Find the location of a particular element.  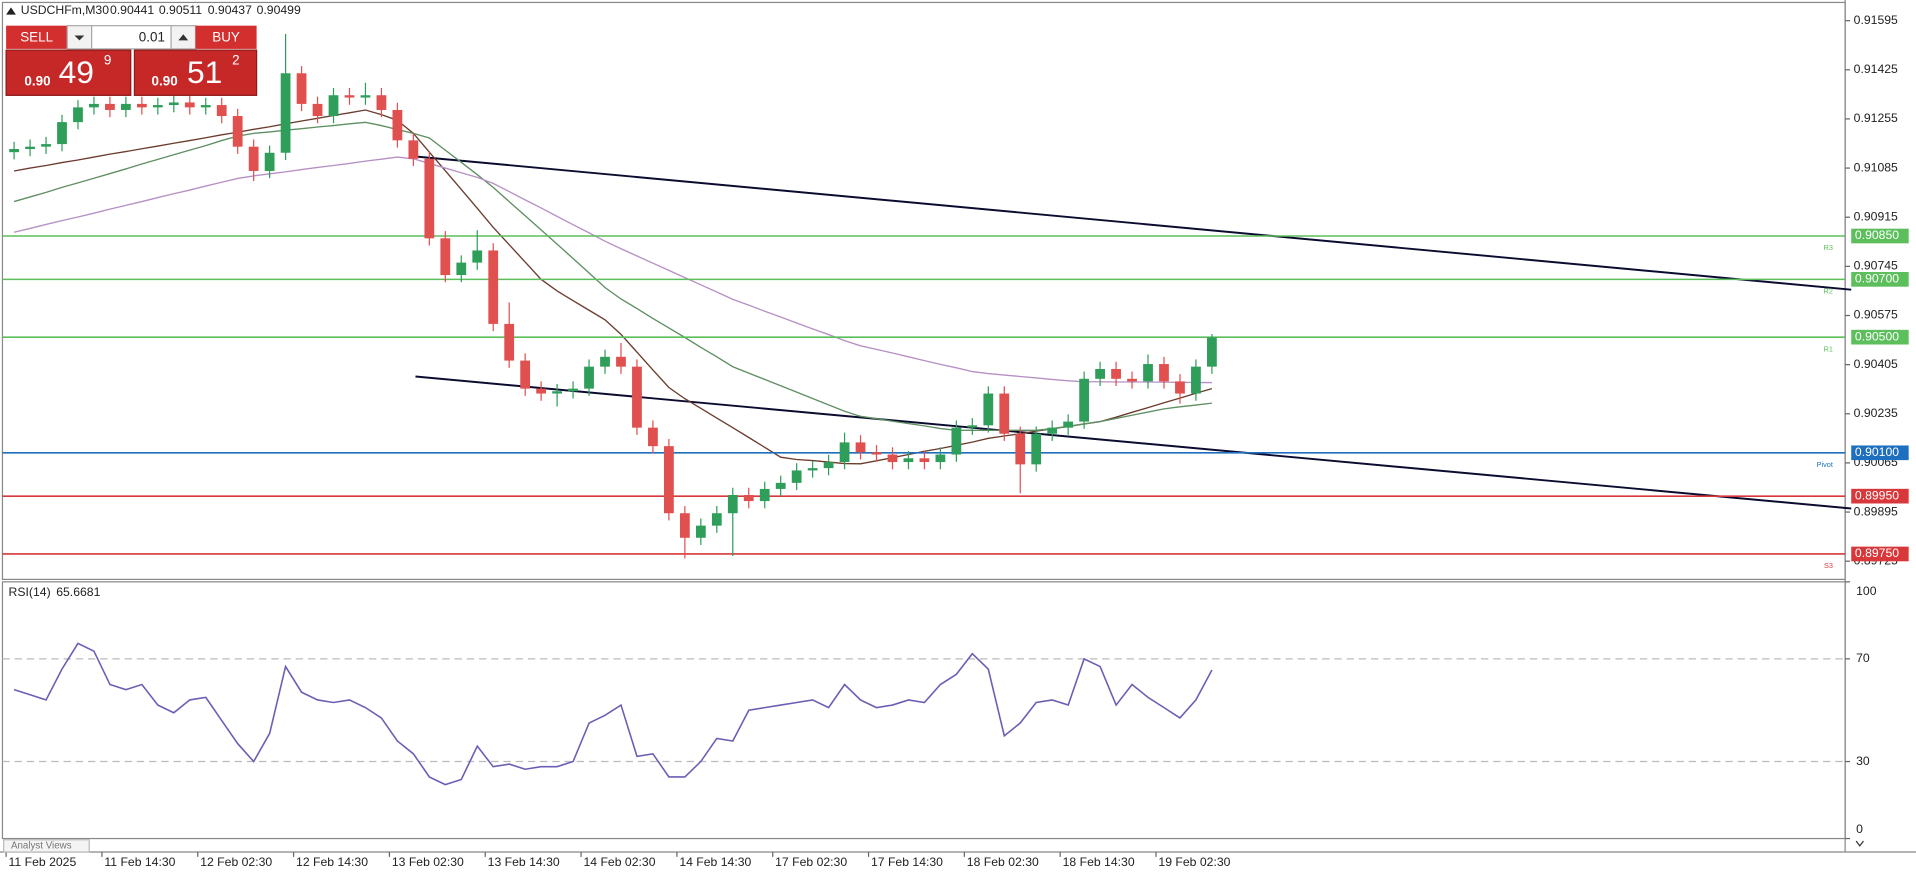

sell-button: SELL is located at coordinates (37, 37).